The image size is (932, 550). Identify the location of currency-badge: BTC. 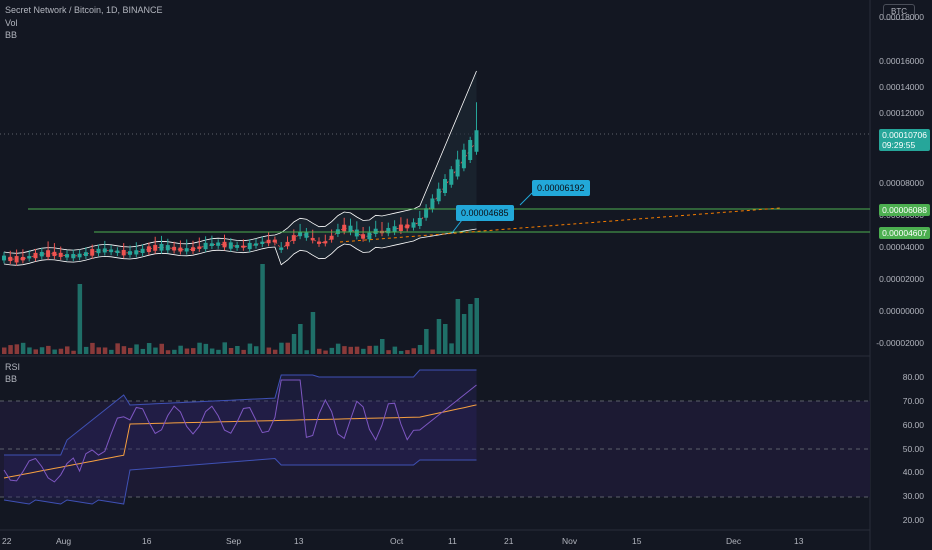
(899, 12).